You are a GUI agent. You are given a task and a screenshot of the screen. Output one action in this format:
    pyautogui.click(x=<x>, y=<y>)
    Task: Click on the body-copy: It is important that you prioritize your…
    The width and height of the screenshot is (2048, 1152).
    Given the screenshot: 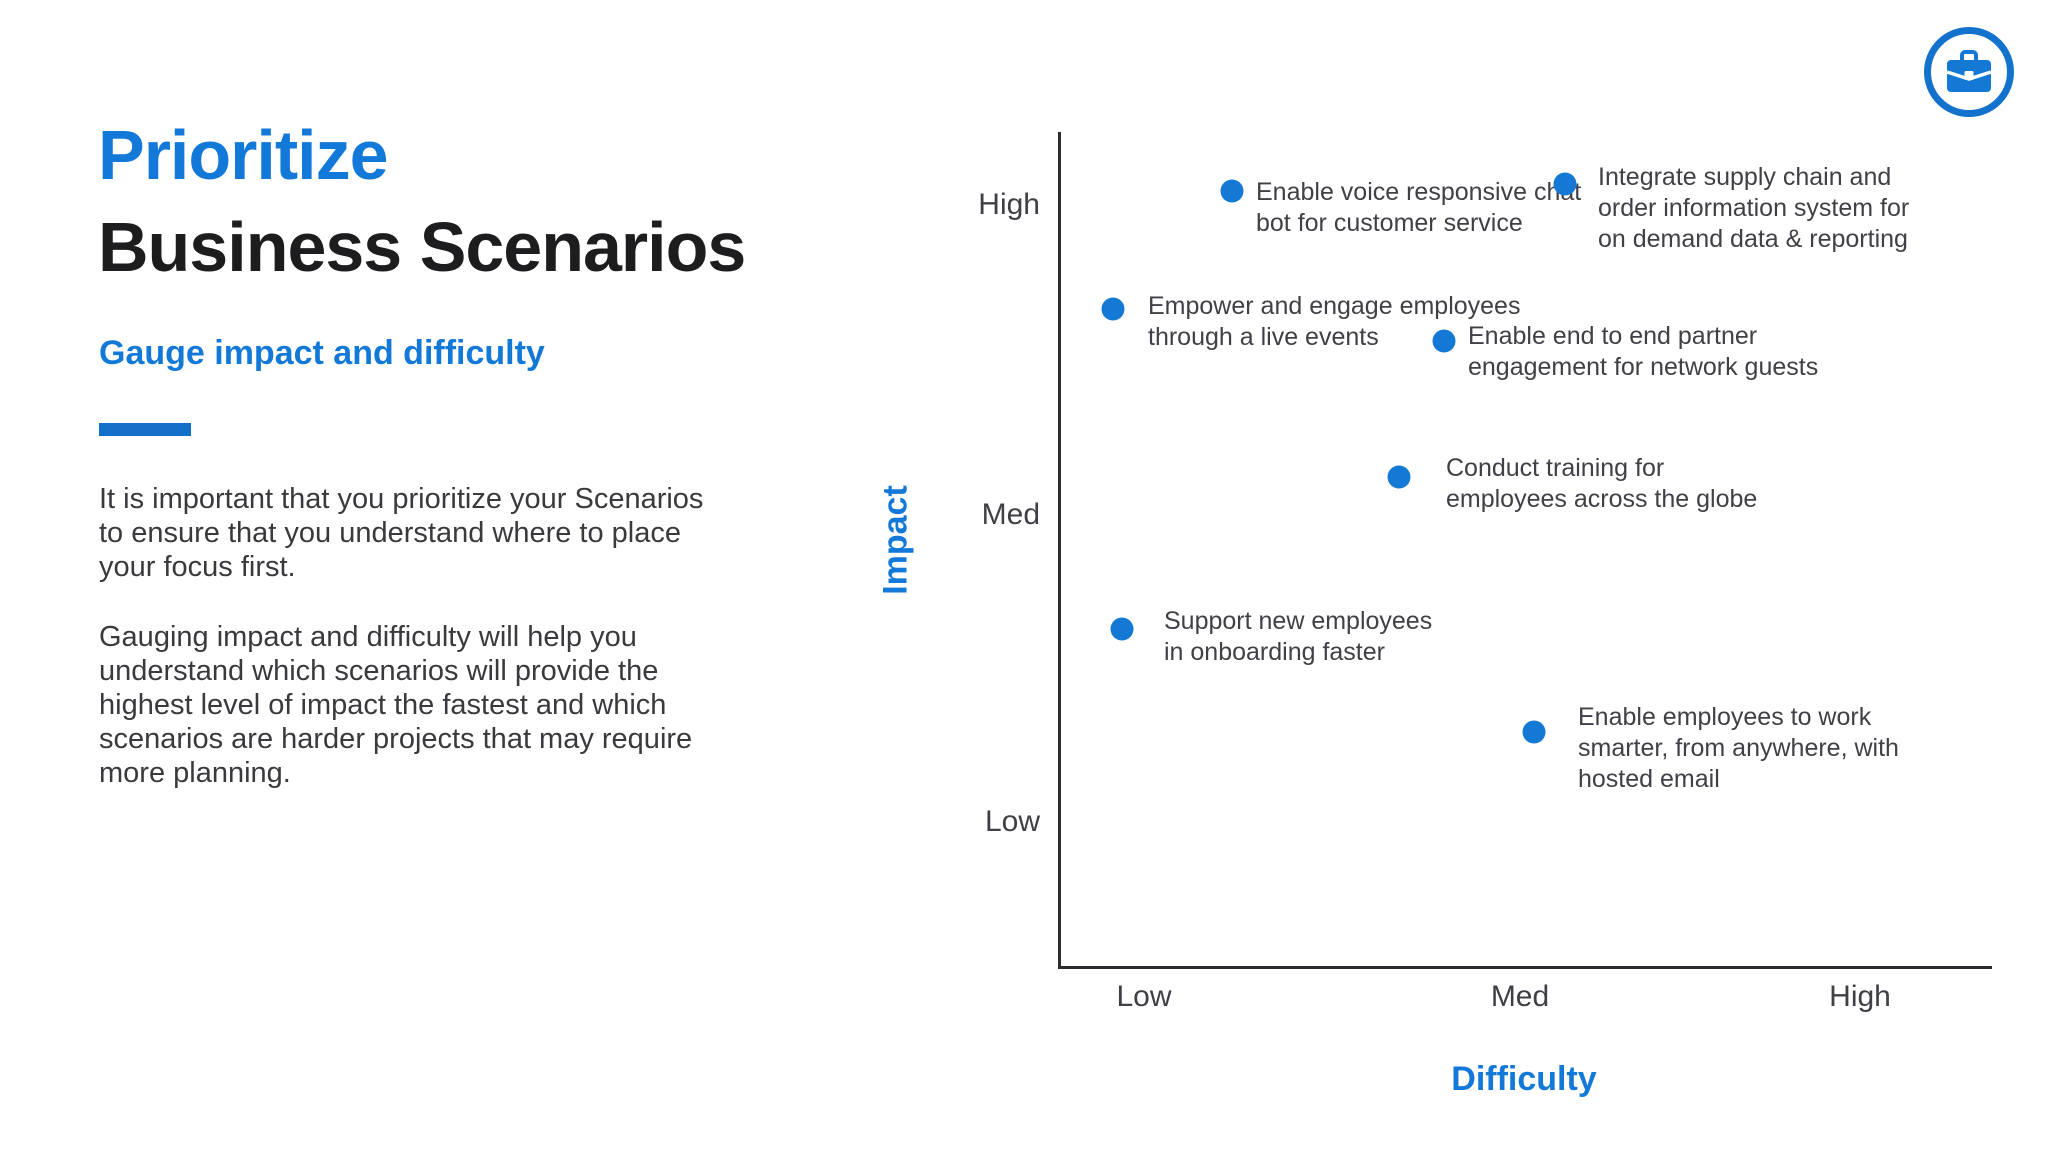 What is the action you would take?
    pyautogui.click(x=403, y=654)
    